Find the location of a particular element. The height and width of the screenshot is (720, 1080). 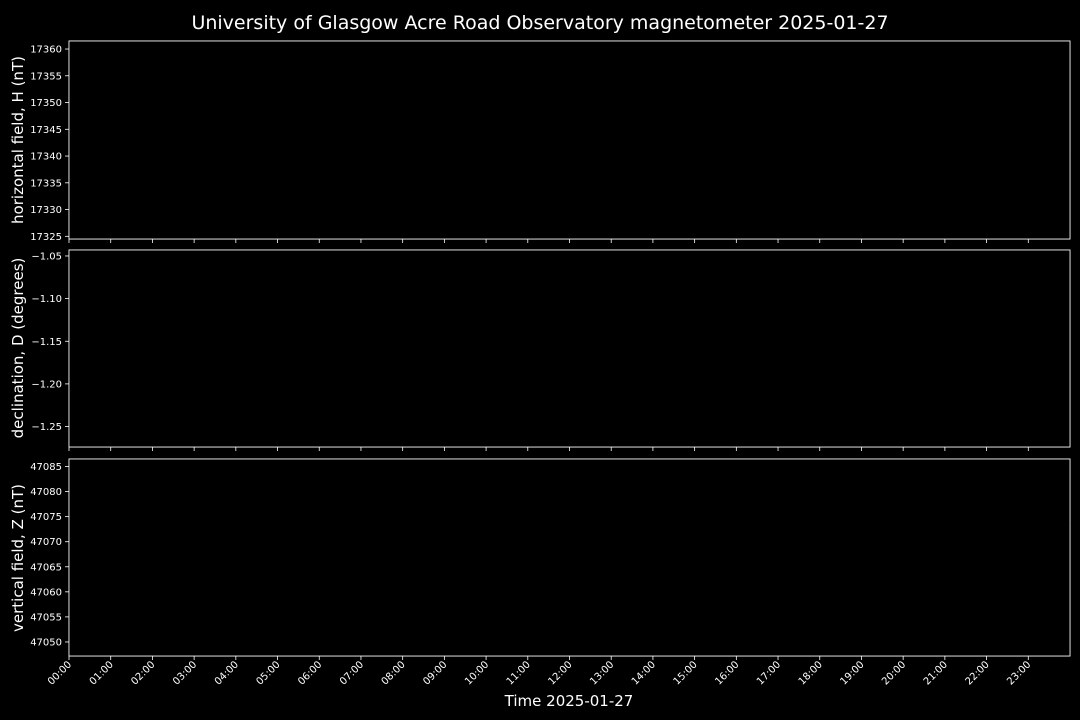

x-tick-label: 11:00 is located at coordinates (519, 673).